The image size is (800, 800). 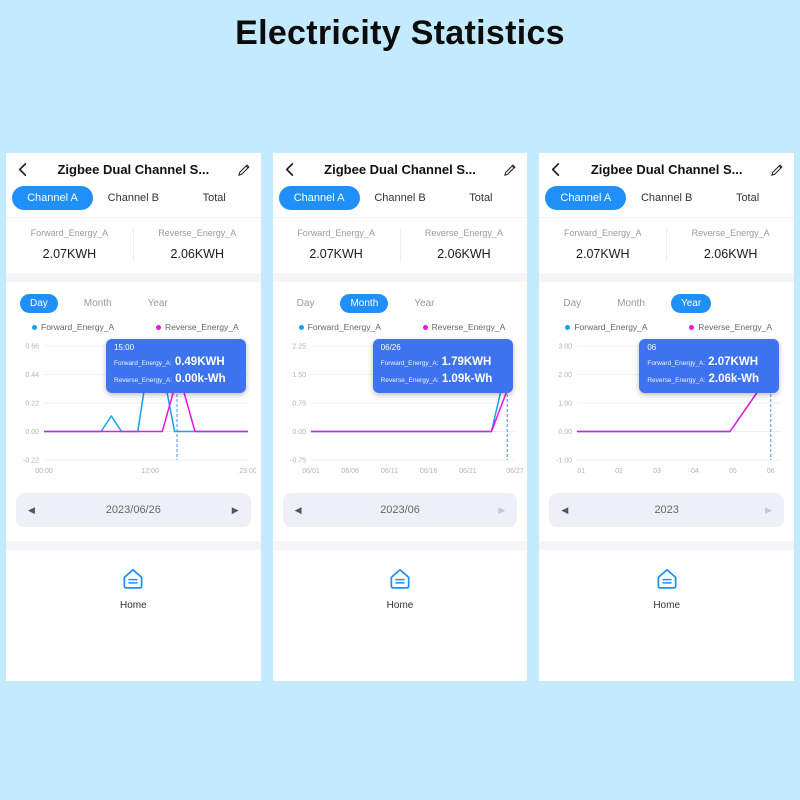 I want to click on tooltip-row: Forward_Energy_A: 2.07KWH, so click(x=709, y=362).